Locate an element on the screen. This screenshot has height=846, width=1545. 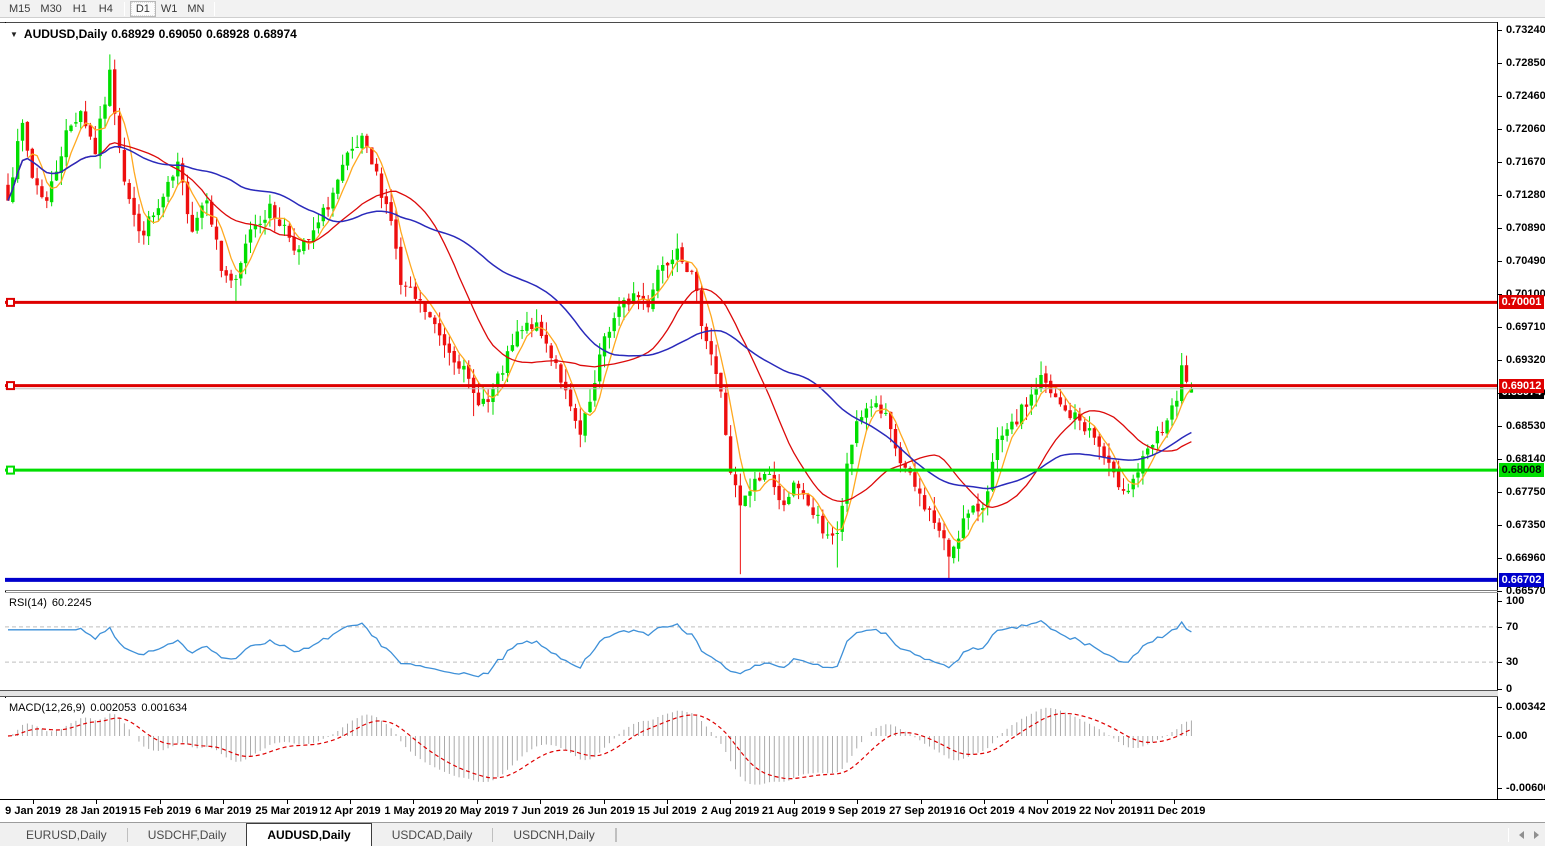
timeframe-button-m30: M30 is located at coordinates (51, 8).